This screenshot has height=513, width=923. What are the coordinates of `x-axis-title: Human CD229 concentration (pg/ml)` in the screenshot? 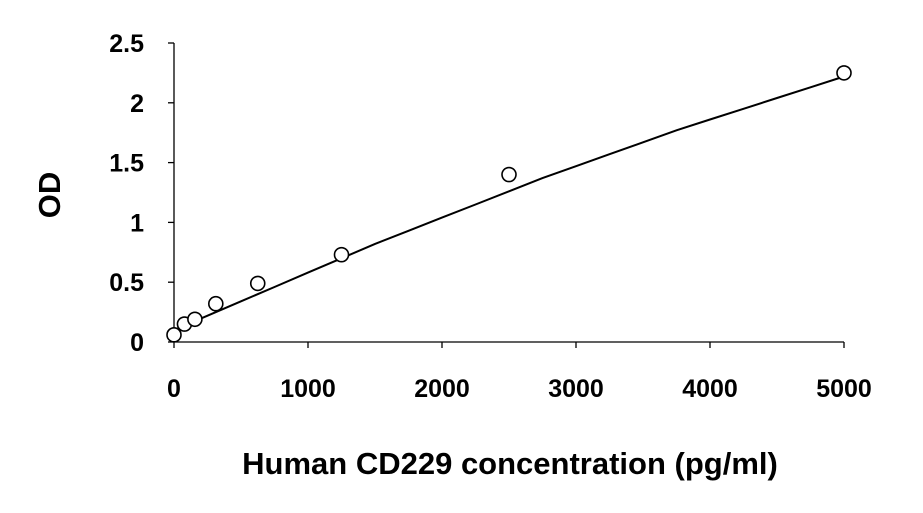 It's located at (510, 463).